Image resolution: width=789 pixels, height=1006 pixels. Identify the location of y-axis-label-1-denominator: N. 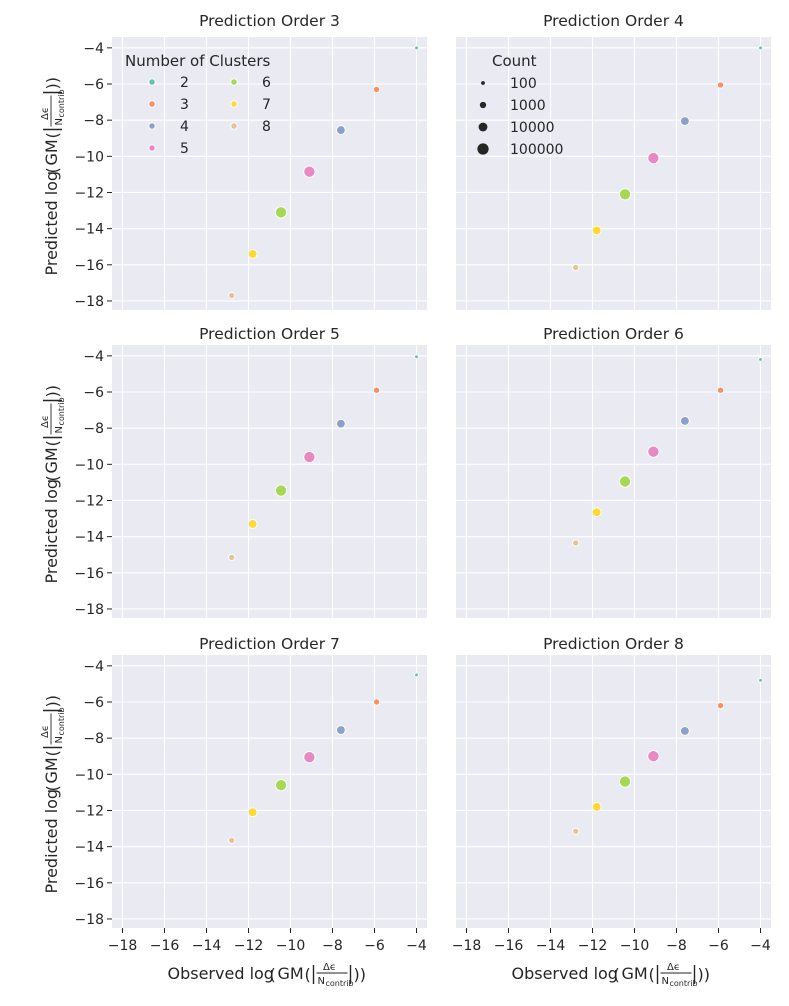
(59, 121).